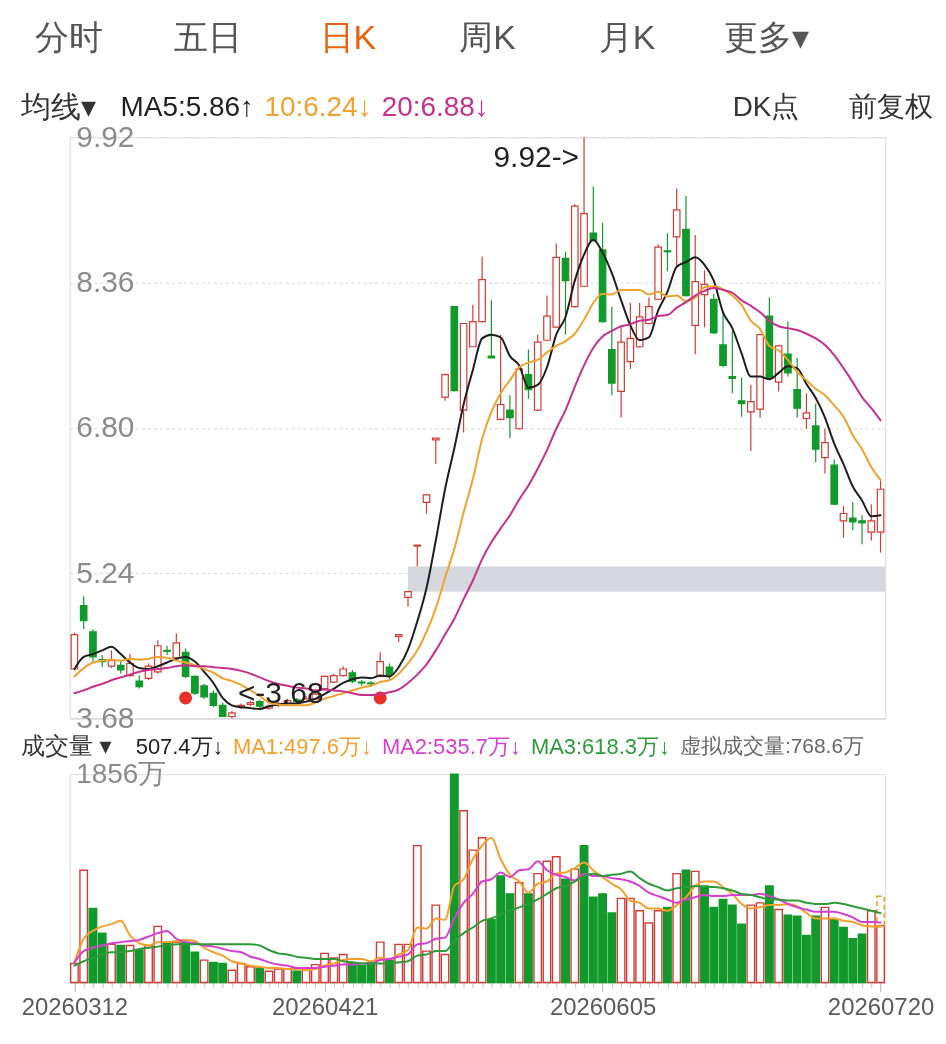 The width and height of the screenshot is (946, 1044). Describe the element at coordinates (105, 281) in the screenshot. I see `y-tick-label: 8.36` at that location.